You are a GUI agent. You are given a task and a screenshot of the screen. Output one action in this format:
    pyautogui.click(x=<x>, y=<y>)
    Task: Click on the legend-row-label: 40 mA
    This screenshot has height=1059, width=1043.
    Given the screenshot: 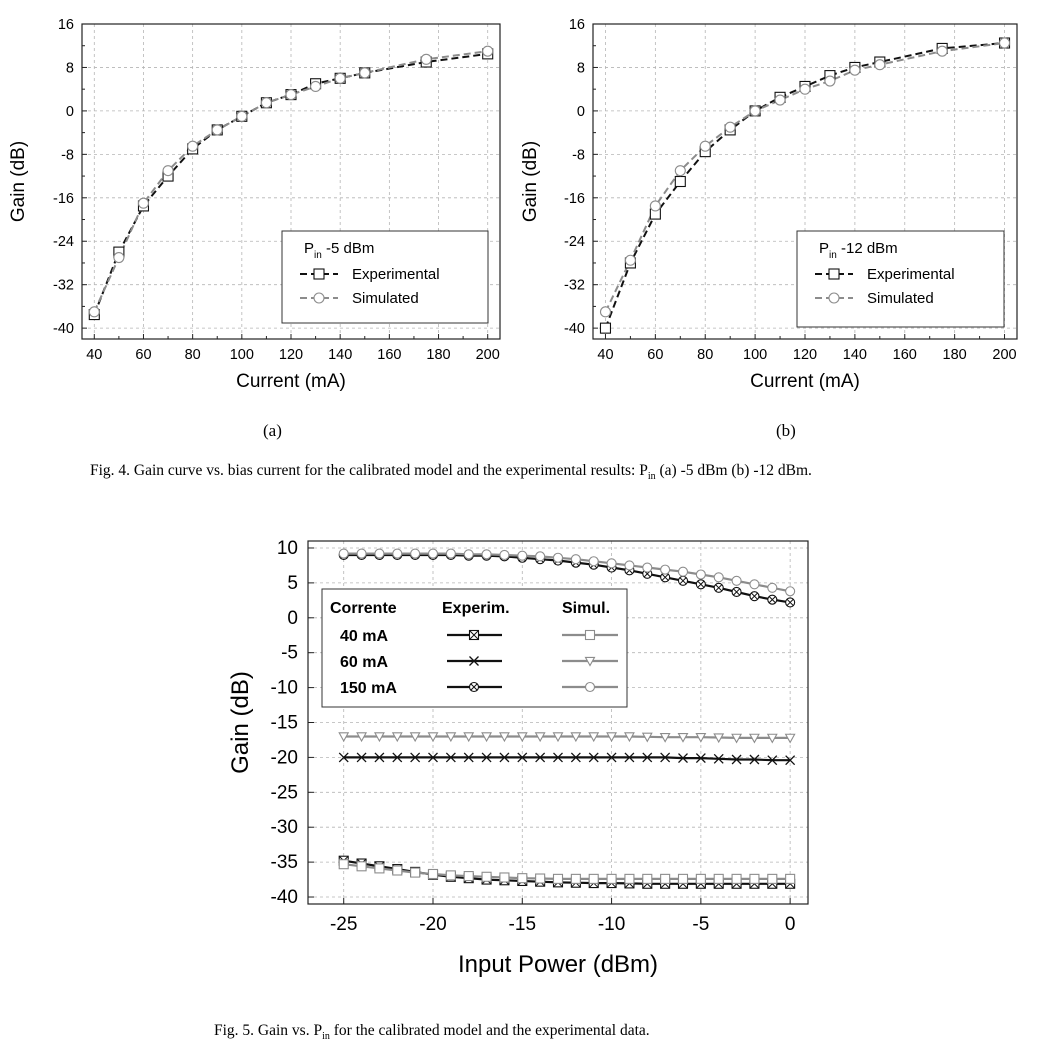 What is the action you would take?
    pyautogui.click(x=364, y=636)
    